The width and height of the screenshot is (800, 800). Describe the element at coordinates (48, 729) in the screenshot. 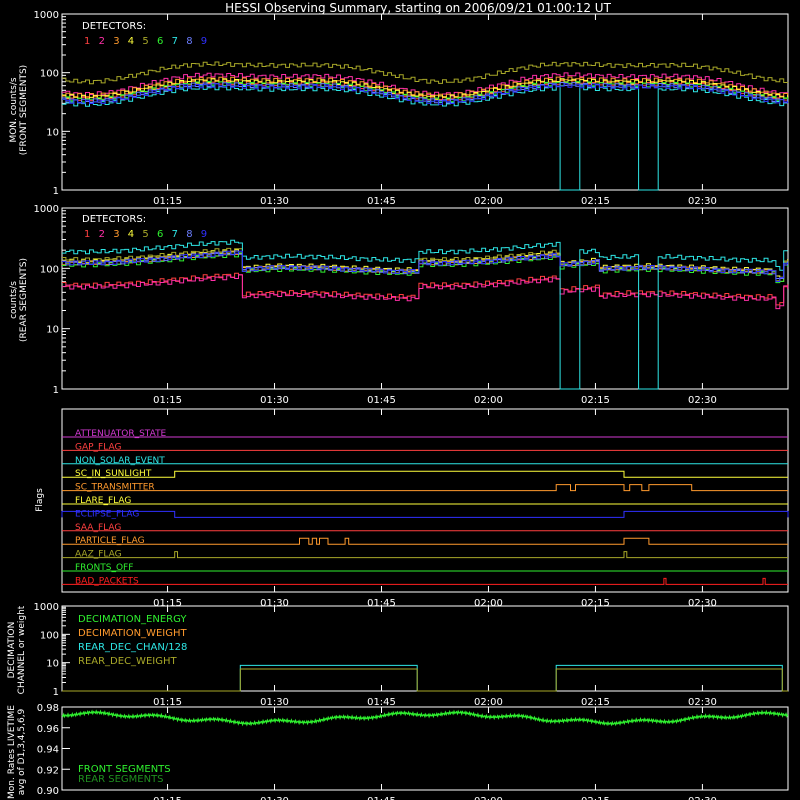

I see `panel5-ytick-label-3: 0.96` at that location.